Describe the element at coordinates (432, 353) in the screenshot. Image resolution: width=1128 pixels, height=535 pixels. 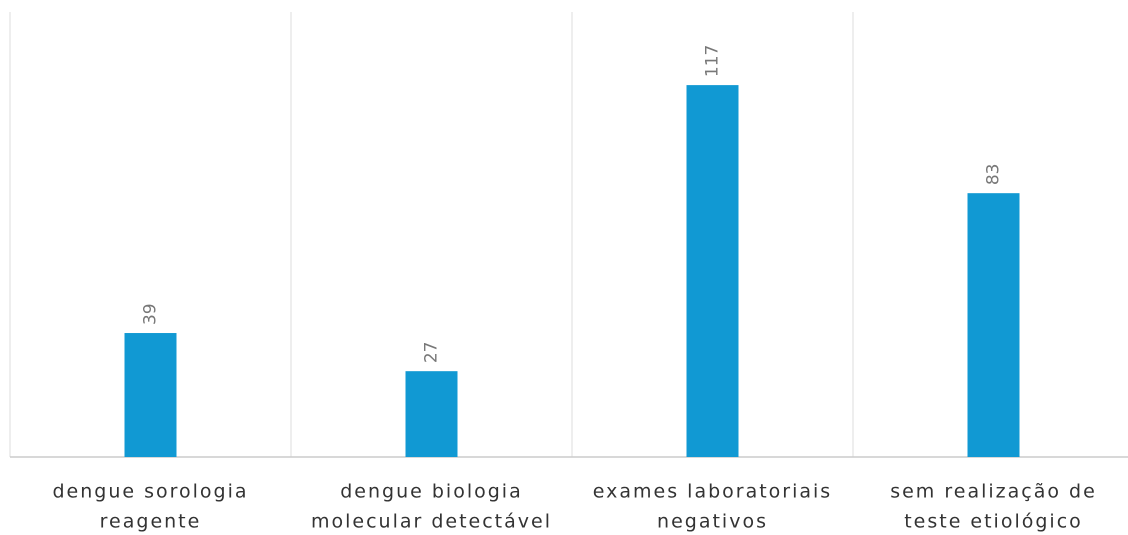
I see `data-label: 27` at that location.